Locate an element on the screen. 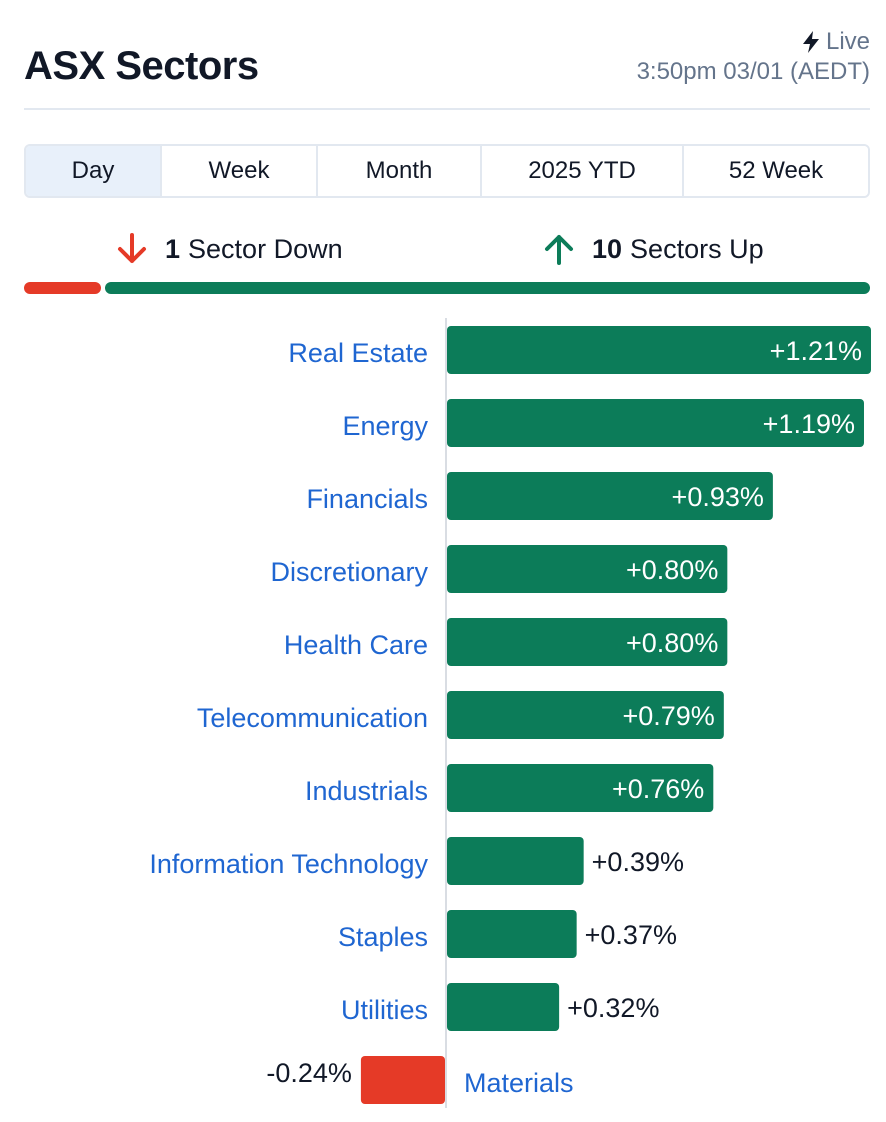 Image resolution: width=886 pixels, height=1122 pixels. bar-staples is located at coordinates (512, 934).